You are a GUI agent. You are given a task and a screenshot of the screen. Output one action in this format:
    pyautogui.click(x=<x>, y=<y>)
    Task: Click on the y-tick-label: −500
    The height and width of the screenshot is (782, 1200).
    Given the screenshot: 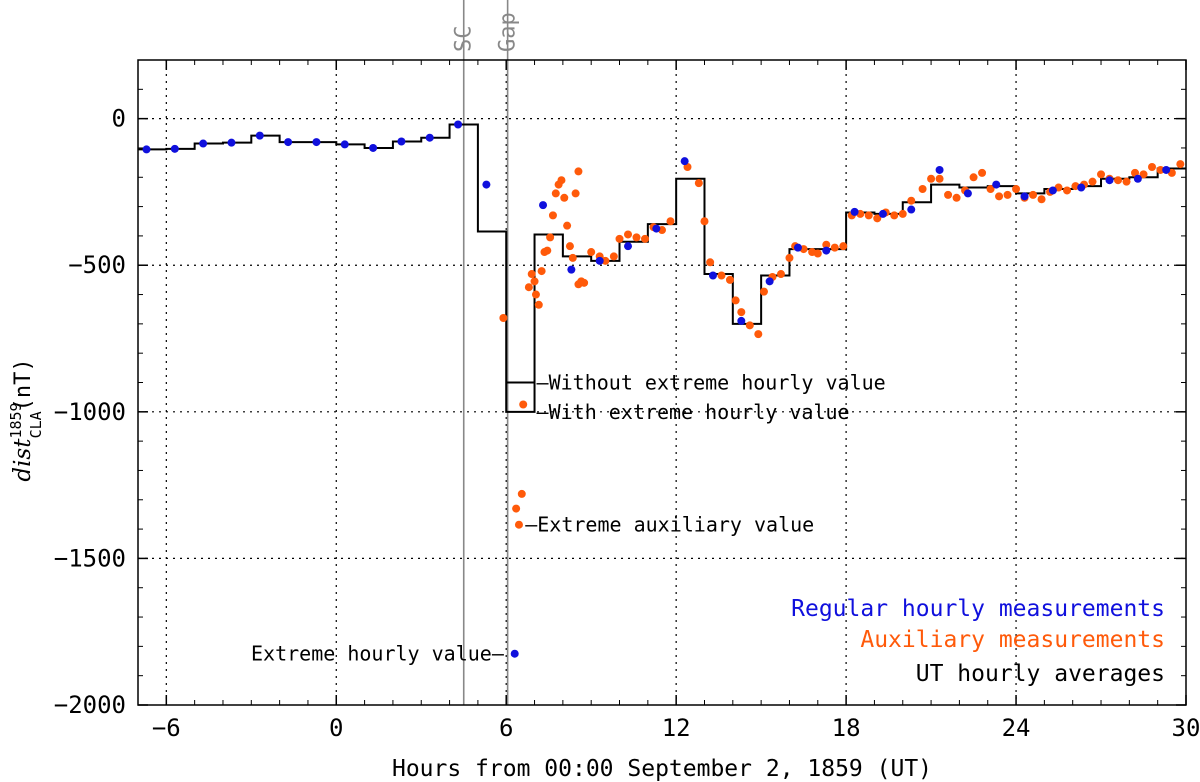 What is the action you would take?
    pyautogui.click(x=97, y=265)
    